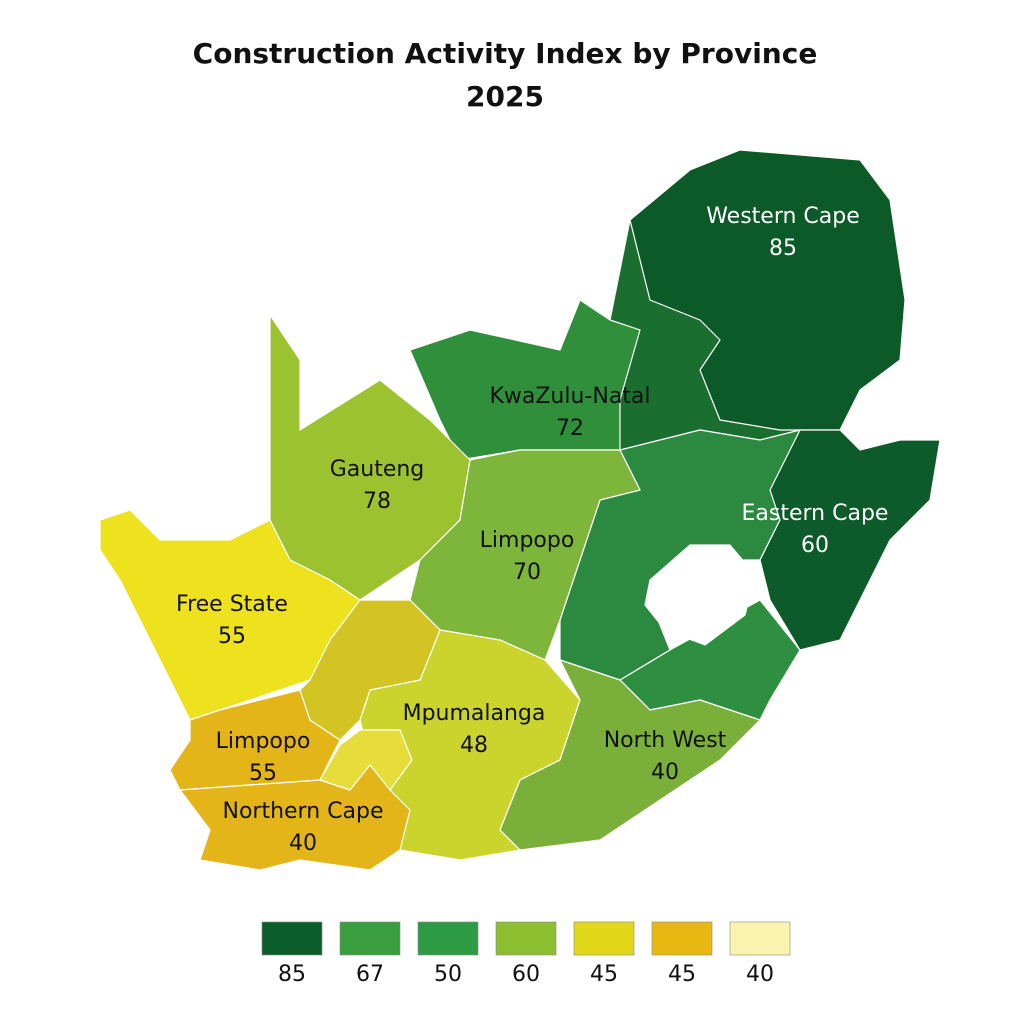 The height and width of the screenshot is (1024, 1024). What do you see at coordinates (505, 53) in the screenshot?
I see `map-title: Construction Activity Index by Province` at bounding box center [505, 53].